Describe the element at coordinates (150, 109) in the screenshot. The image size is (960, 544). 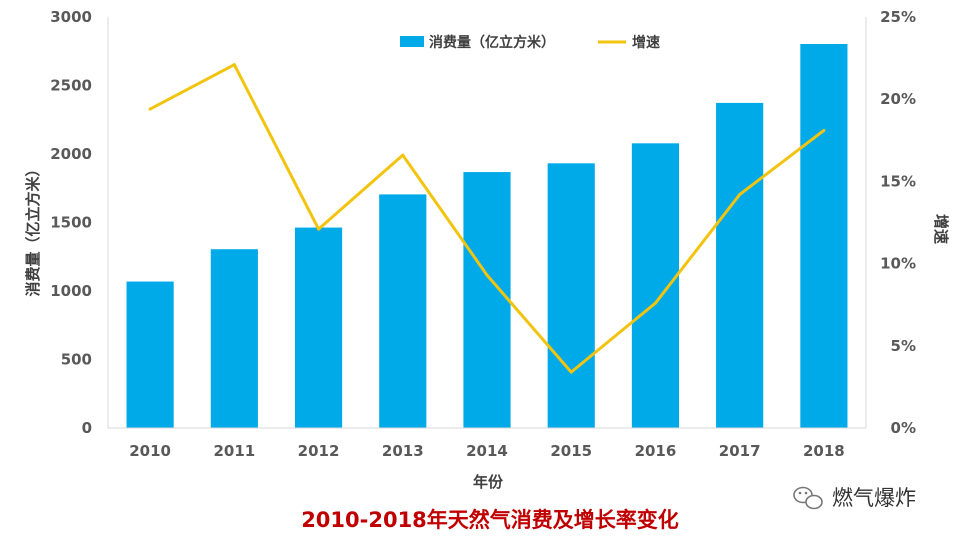
I see `growth-point-2010` at that location.